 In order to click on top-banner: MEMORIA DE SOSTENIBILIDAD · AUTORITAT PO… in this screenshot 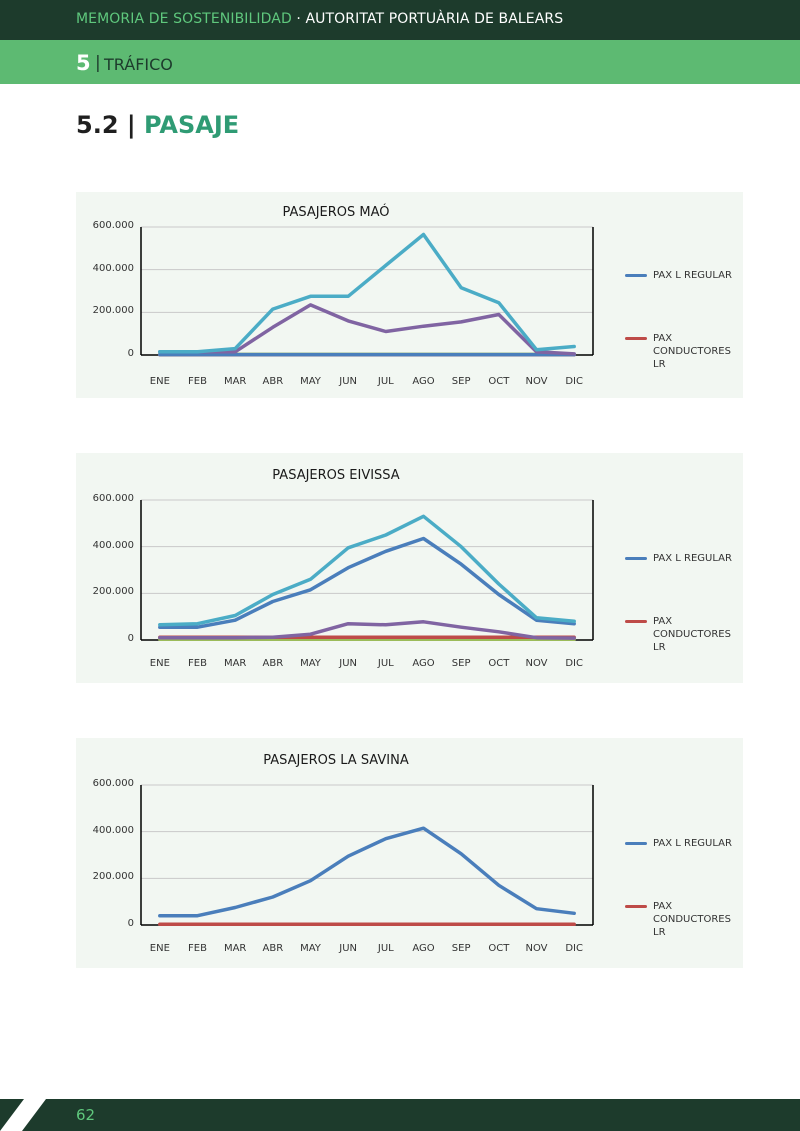, I will do `click(400, 20)`.